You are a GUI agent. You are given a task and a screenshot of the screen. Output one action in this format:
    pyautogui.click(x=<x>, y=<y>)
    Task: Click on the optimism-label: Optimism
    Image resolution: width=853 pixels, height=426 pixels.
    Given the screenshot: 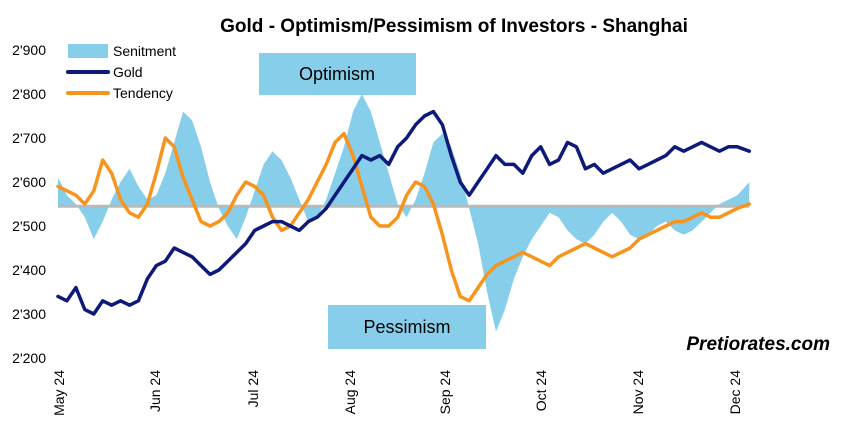 What is the action you would take?
    pyautogui.click(x=337, y=74)
    